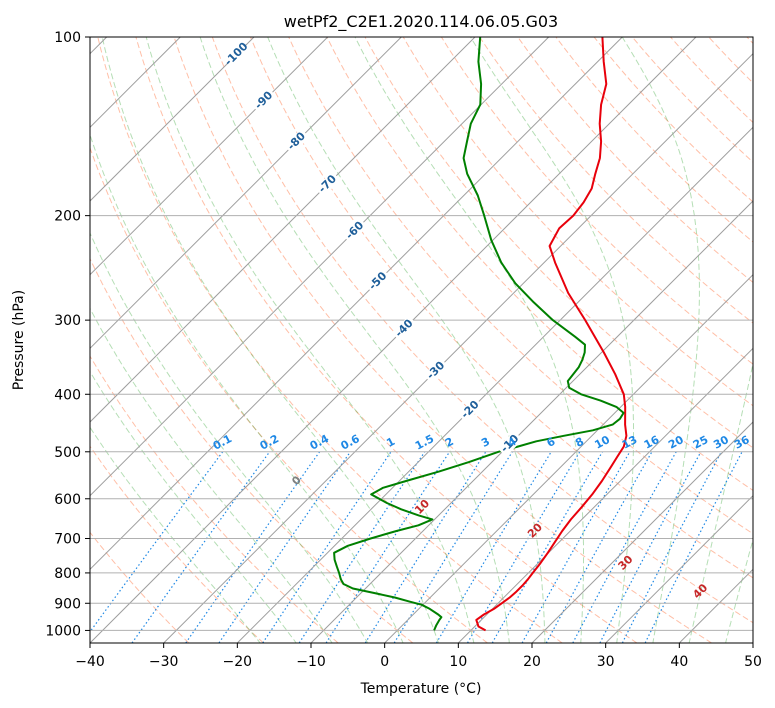 This screenshot has width=775, height=708. What do you see at coordinates (676, 442) in the screenshot?
I see `mixing-ratio-label: 20` at bounding box center [676, 442].